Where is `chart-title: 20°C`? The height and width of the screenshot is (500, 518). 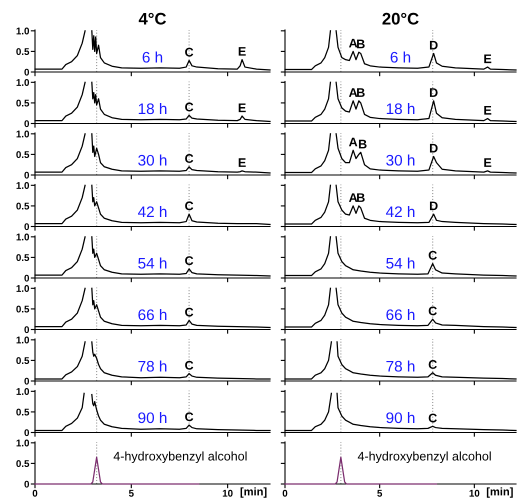
chart-title: 20°C is located at coordinates (400, 18).